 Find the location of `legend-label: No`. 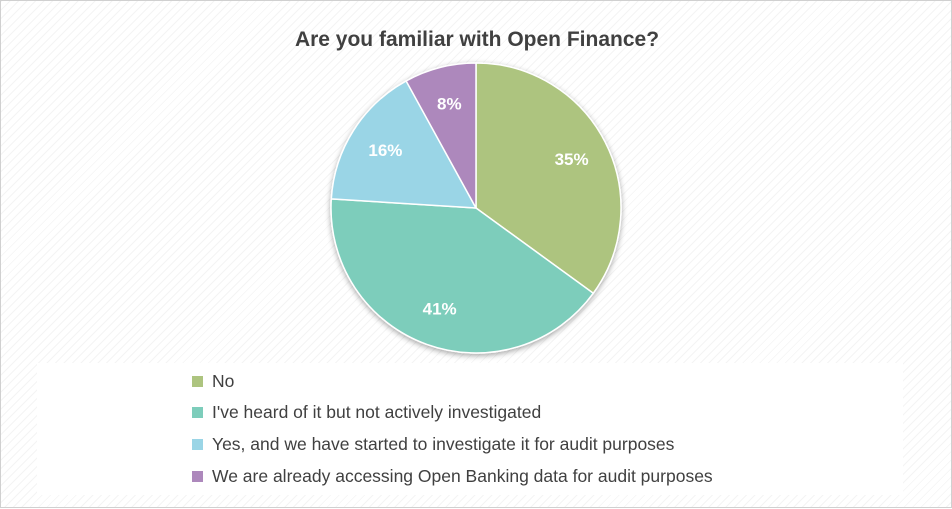

legend-label: No is located at coordinates (223, 380).